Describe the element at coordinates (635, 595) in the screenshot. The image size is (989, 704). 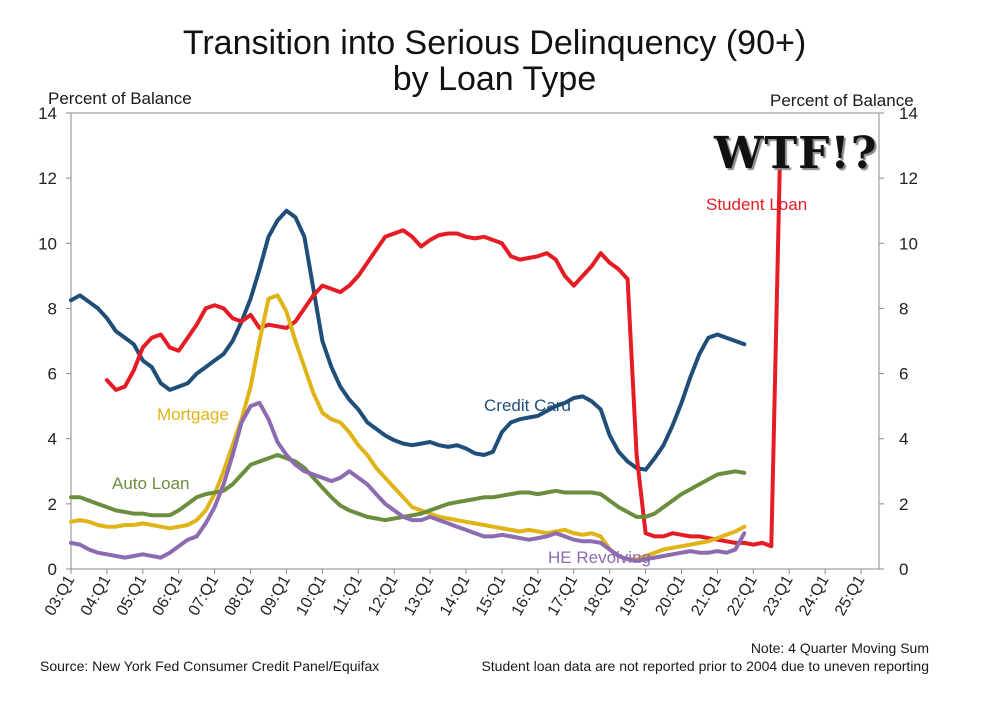
I see `x-tick-label: 19:Q1` at that location.